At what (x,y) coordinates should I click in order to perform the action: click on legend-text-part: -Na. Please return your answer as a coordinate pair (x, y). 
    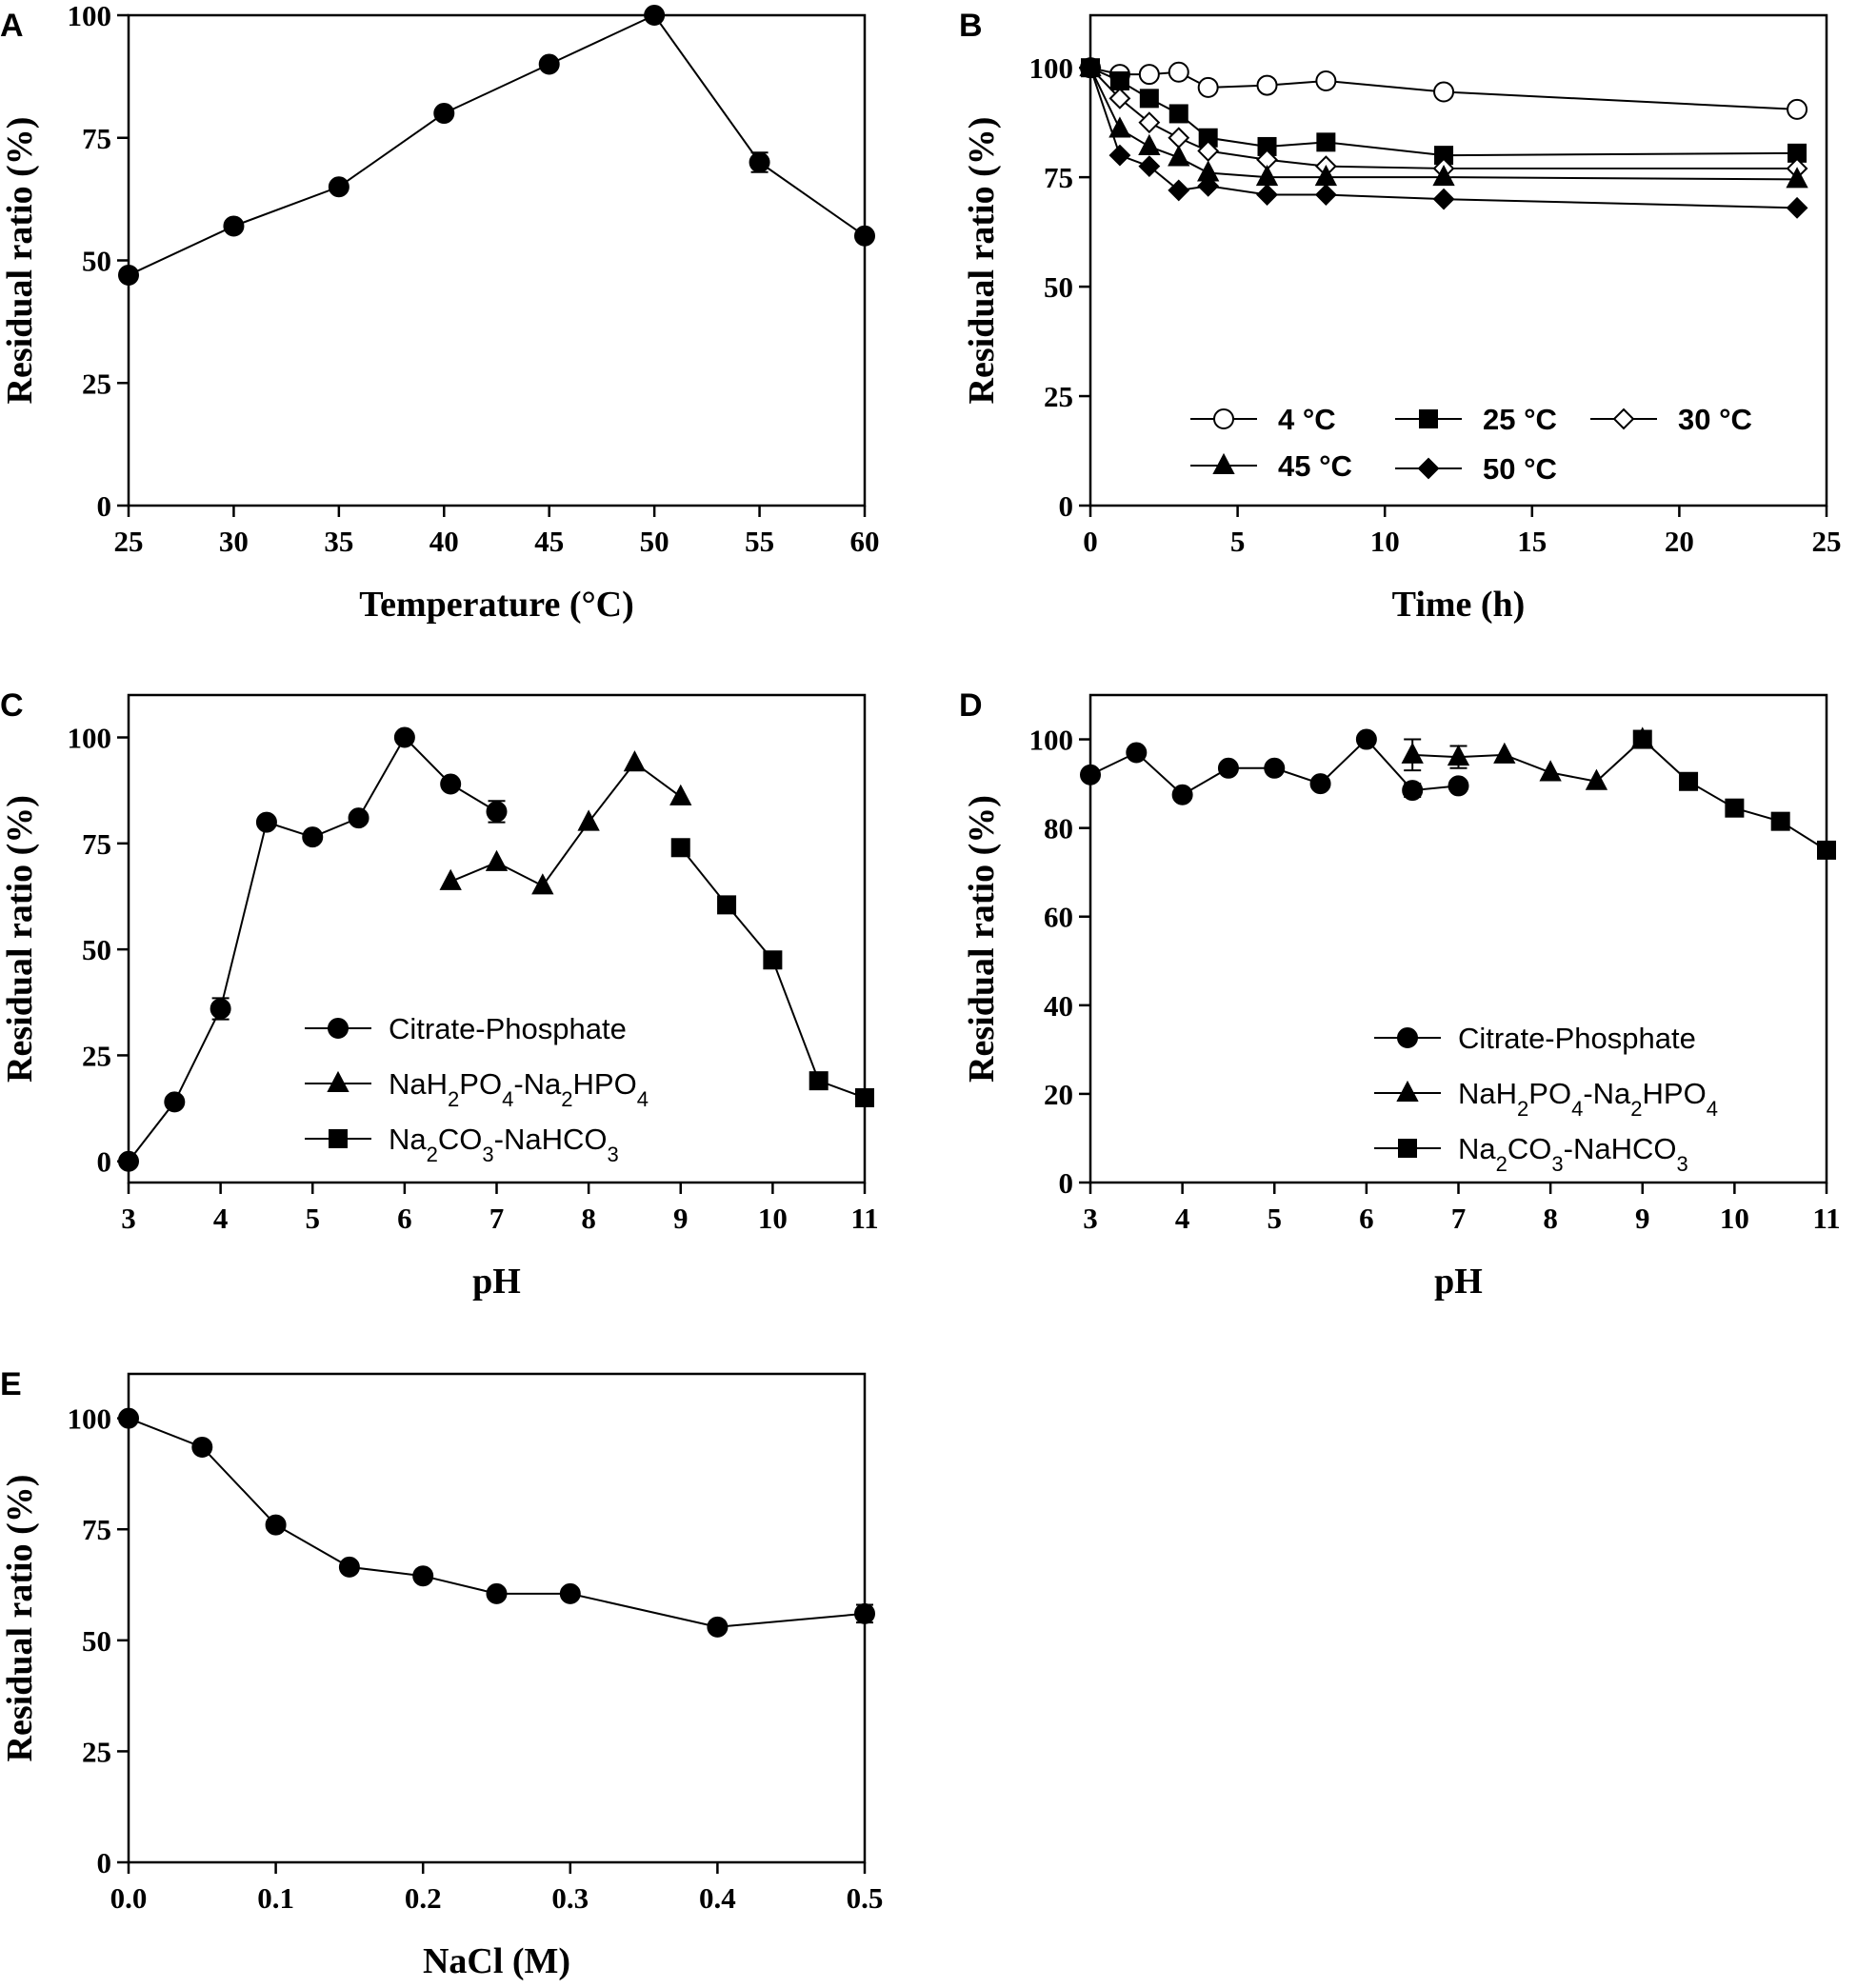
    Looking at the image, I should click on (1607, 1093).